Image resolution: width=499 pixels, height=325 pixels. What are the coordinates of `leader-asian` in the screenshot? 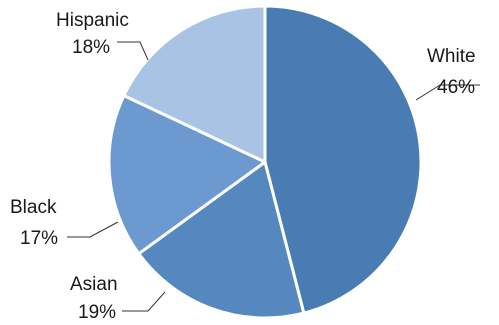 It's located at (144, 301).